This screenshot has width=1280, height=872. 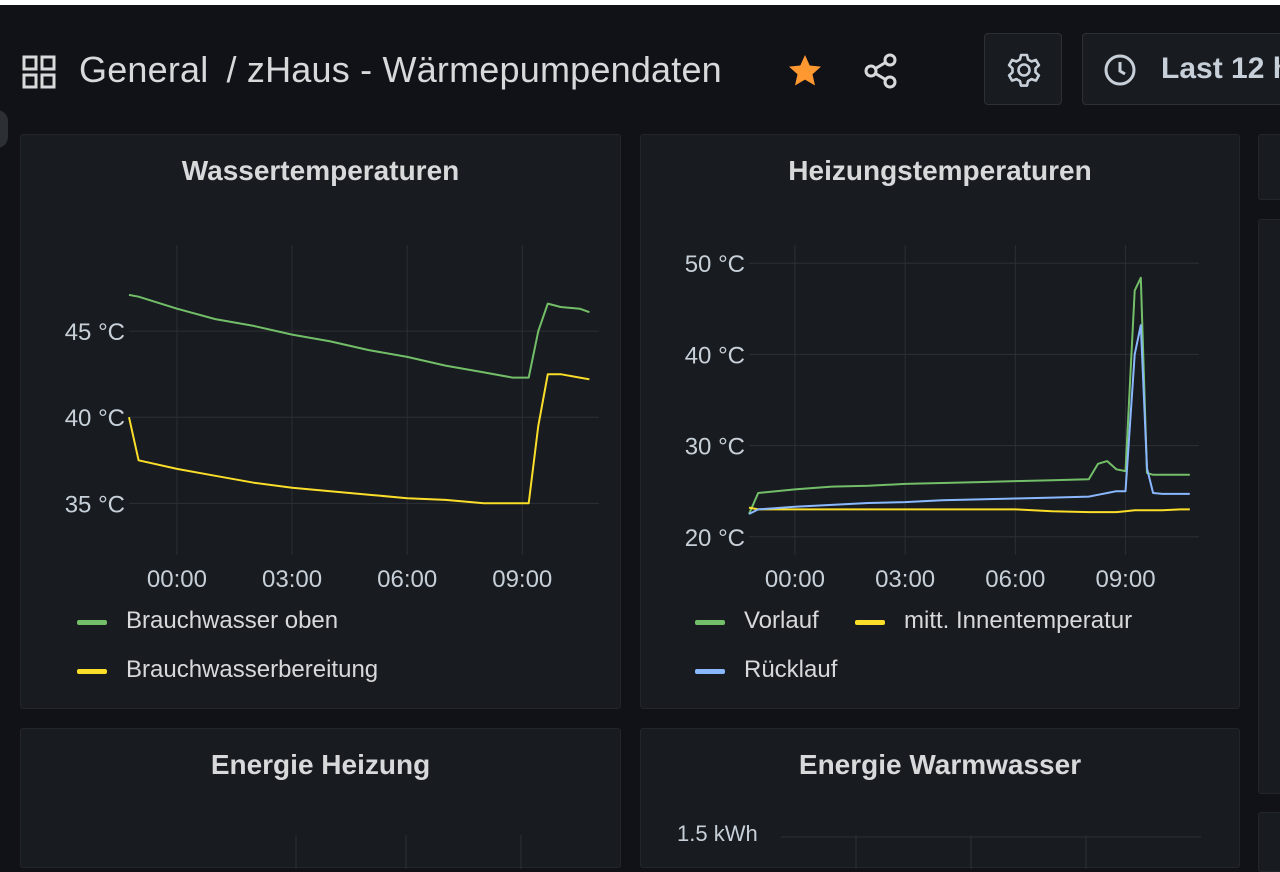 What do you see at coordinates (781, 620) in the screenshot?
I see `legend-label: Vorlauf` at bounding box center [781, 620].